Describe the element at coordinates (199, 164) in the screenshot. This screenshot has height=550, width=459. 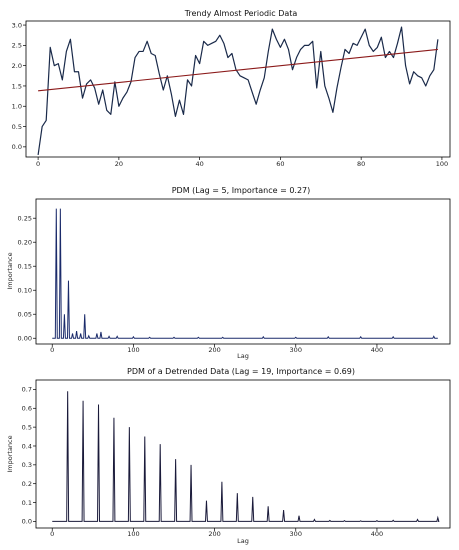
I see `x-tick-label: 40` at that location.